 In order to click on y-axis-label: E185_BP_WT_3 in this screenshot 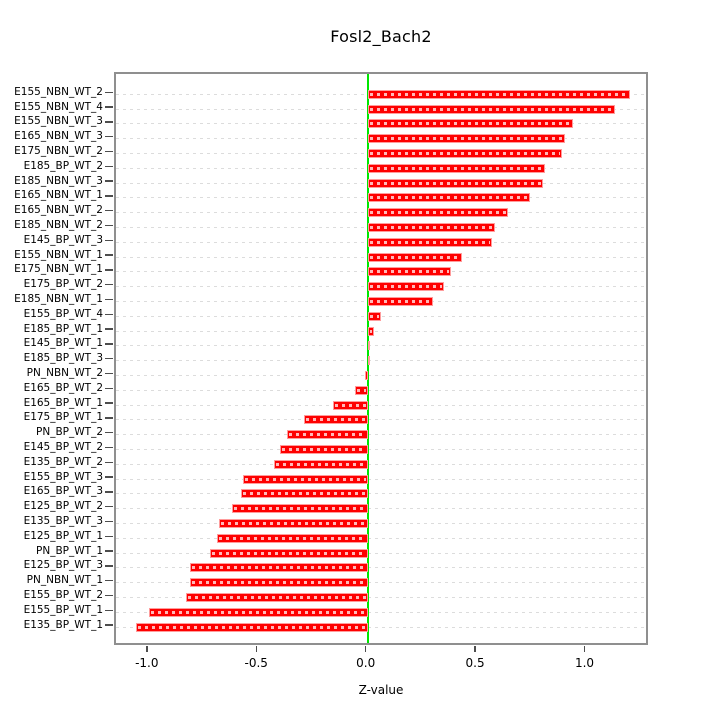, I will do `click(63, 358)`.